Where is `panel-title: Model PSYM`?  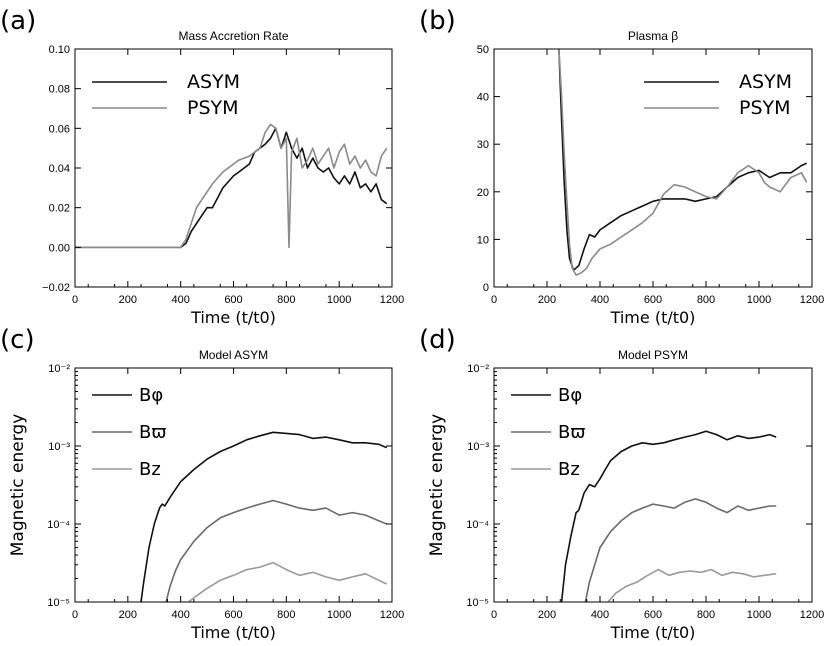
panel-title: Model PSYM is located at coordinates (653, 355).